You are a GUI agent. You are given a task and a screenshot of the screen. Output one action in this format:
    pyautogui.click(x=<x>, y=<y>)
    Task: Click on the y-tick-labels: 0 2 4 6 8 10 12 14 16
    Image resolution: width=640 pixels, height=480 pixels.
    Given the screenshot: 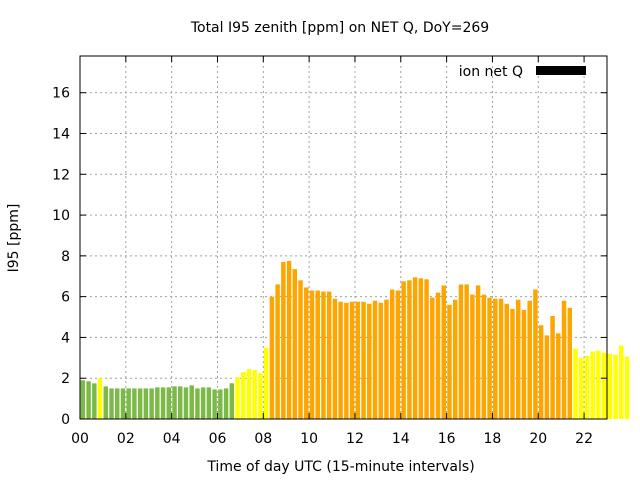 What is the action you would take?
    pyautogui.click(x=61, y=257)
    